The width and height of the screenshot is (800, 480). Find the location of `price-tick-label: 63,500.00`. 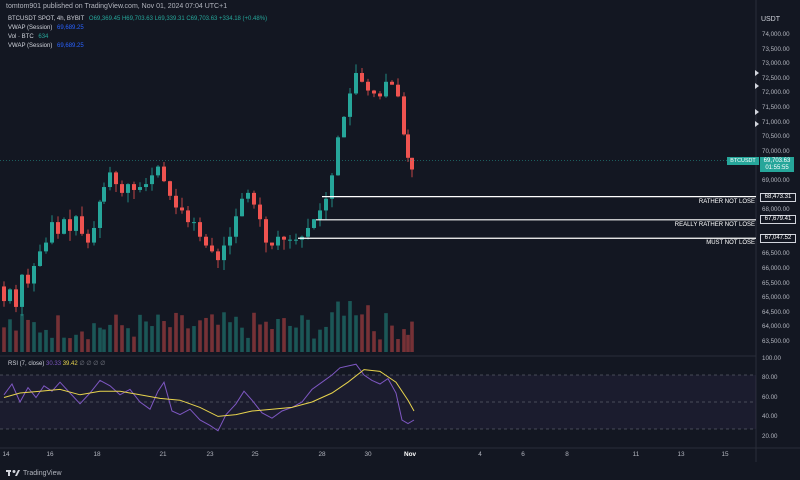

price-tick-label: 63,500.00 is located at coordinates (776, 341).